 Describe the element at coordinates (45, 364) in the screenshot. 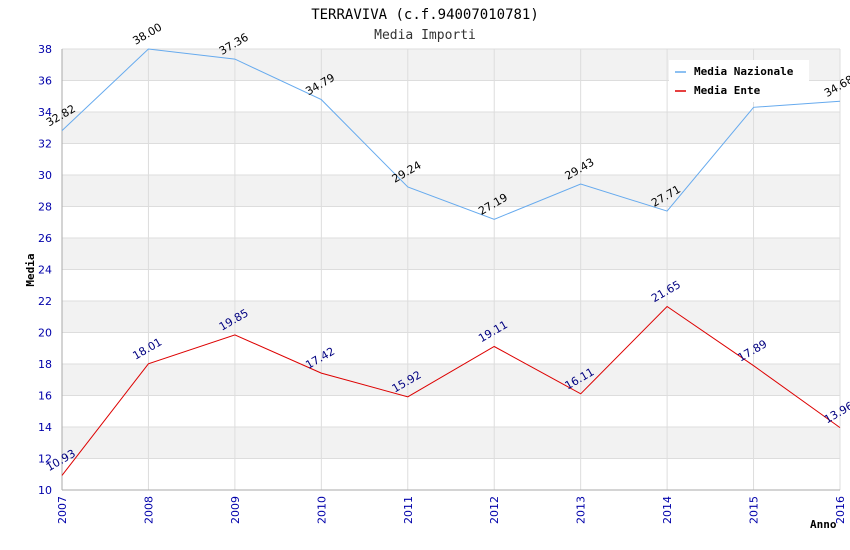

I see `y-tick-label: 18` at that location.